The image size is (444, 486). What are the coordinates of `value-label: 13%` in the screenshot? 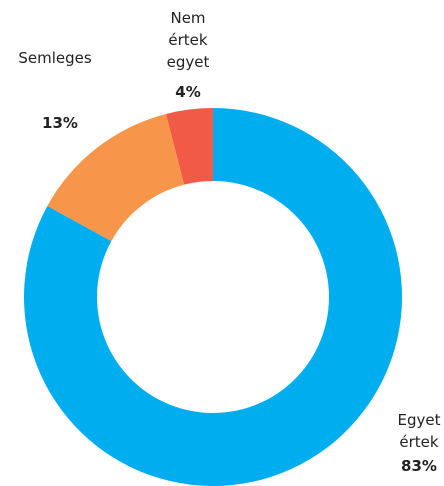 It's located at (60, 123).